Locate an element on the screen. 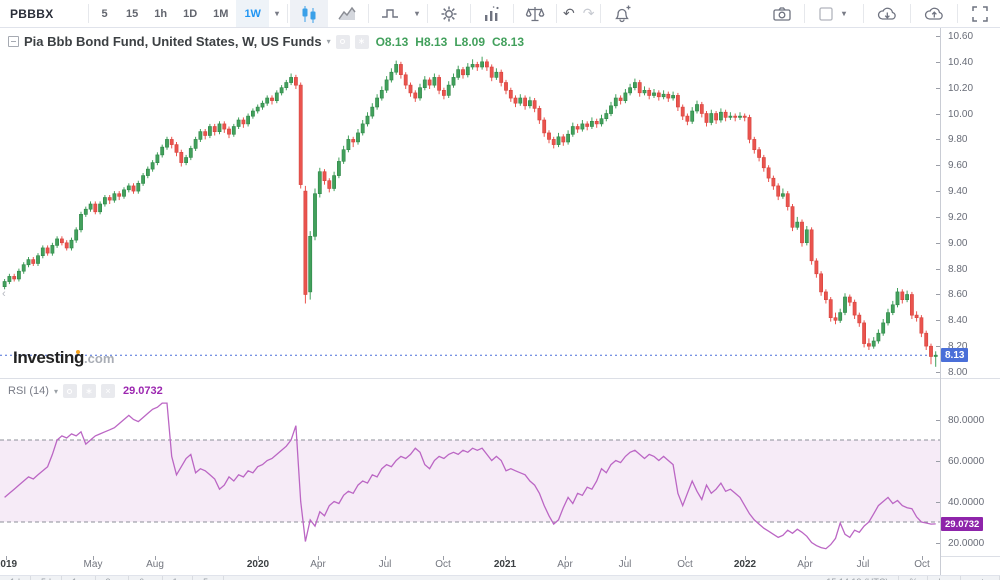  price-axis-label: 9.40 is located at coordinates (958, 191).